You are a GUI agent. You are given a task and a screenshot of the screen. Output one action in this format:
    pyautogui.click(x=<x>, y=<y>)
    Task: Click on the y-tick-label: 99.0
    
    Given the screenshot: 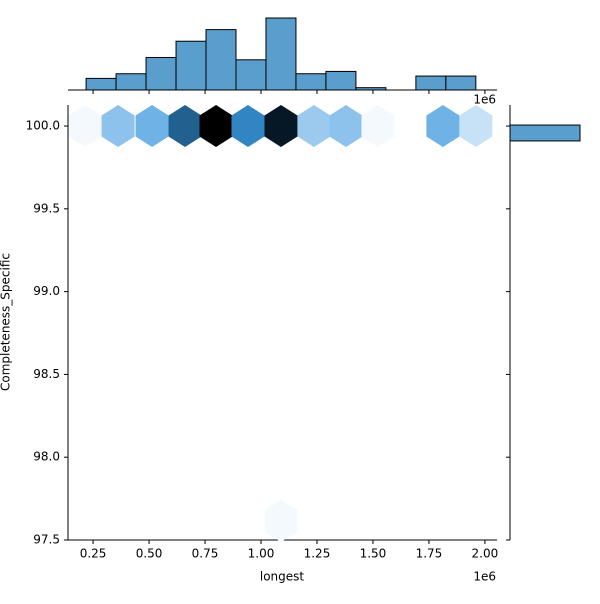 What is the action you would take?
    pyautogui.click(x=46, y=291)
    